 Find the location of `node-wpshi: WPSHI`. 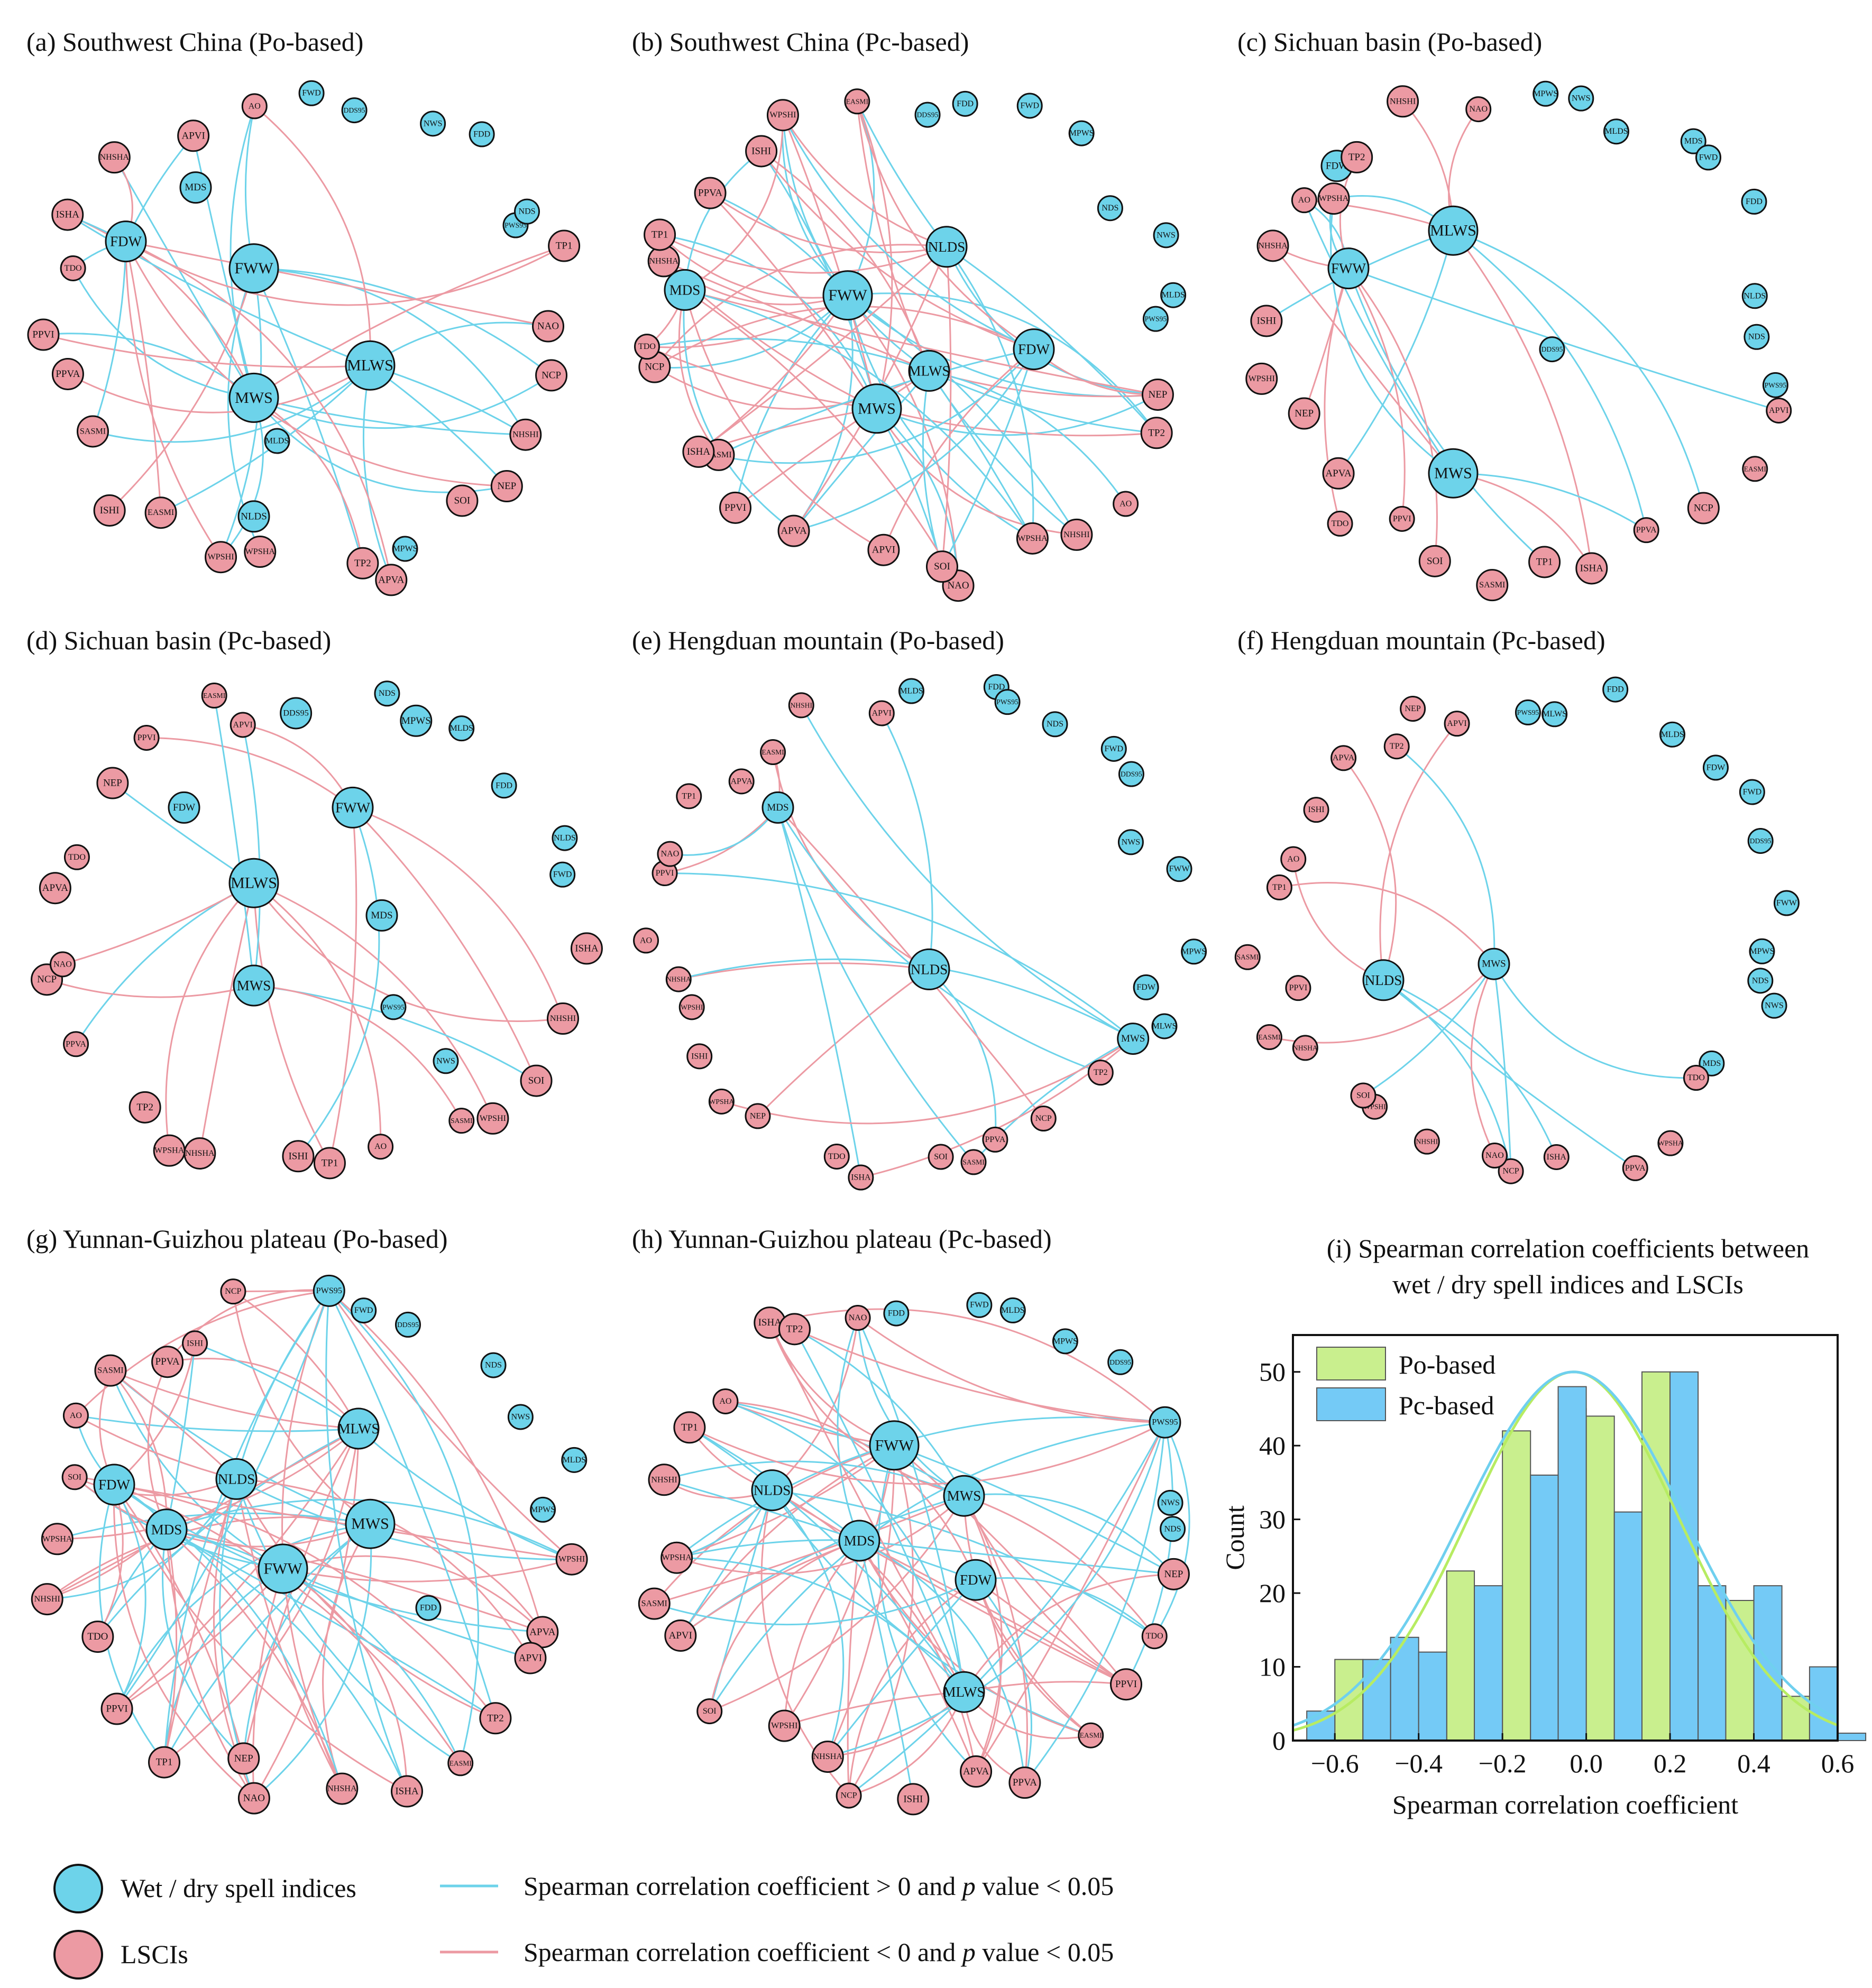

node-wpshi: WPSHI is located at coordinates (492, 1118).